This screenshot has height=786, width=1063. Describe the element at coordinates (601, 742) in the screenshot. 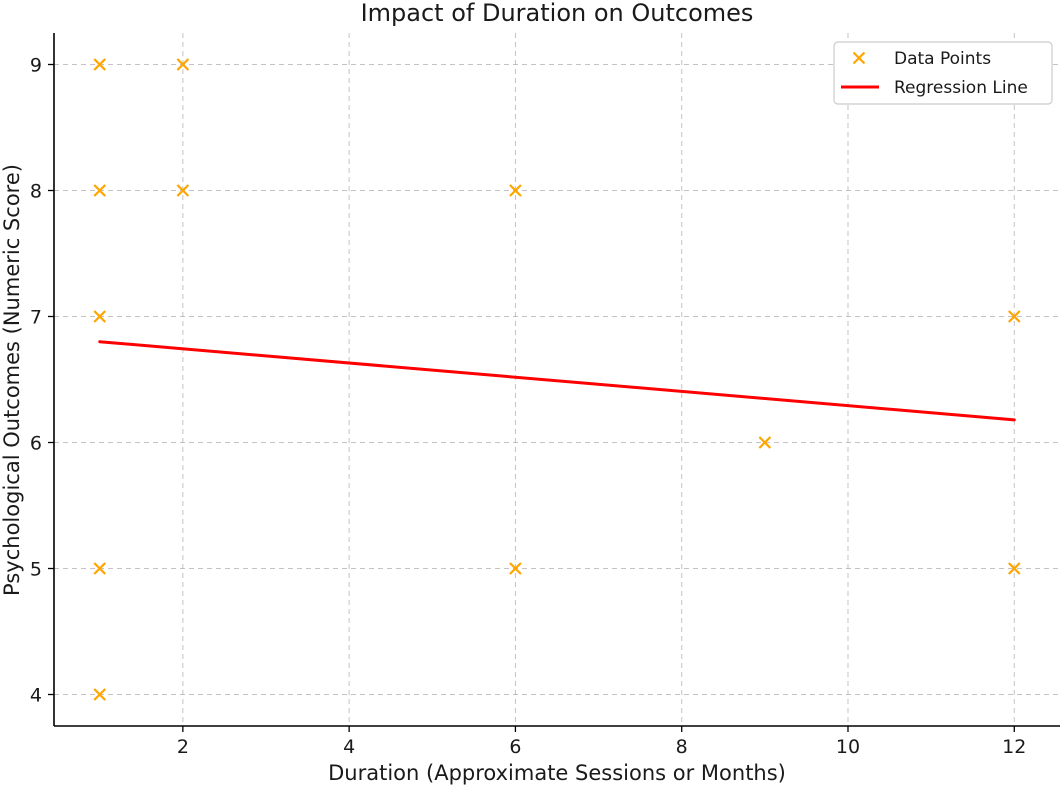

I see `x-ticks: 2 4 6 8 10 12` at that location.